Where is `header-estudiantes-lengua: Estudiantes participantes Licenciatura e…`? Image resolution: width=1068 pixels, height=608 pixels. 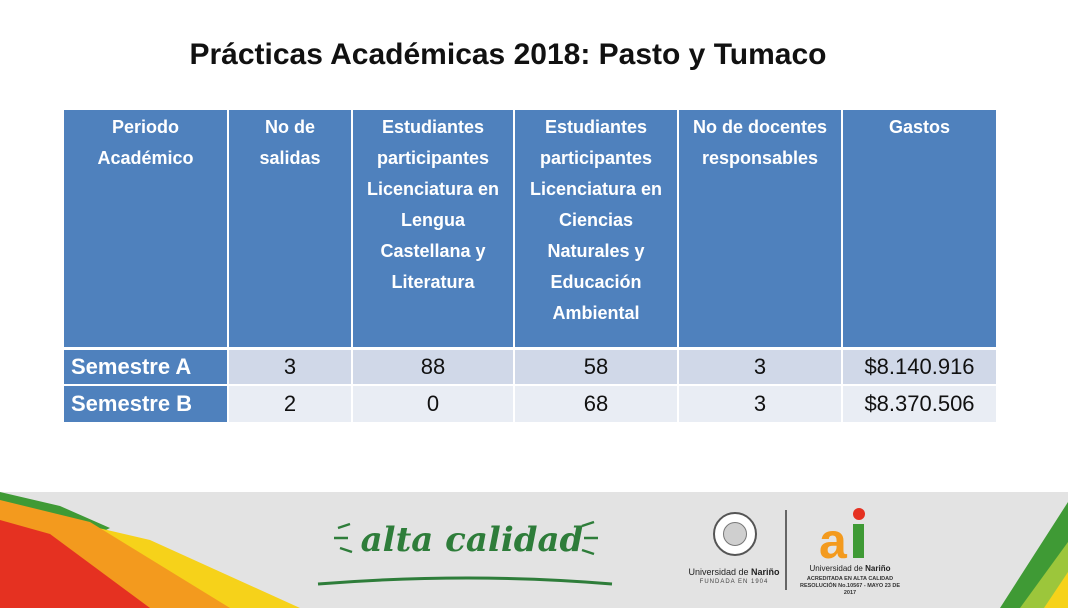
header-estudiantes-lengua: Estudiantes participantes Licenciatura e… is located at coordinates (433, 229).